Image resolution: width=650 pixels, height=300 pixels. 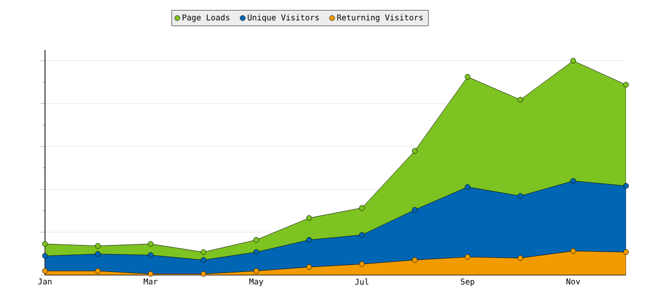 I want to click on legend-label: Returning Visitors, so click(x=380, y=18).